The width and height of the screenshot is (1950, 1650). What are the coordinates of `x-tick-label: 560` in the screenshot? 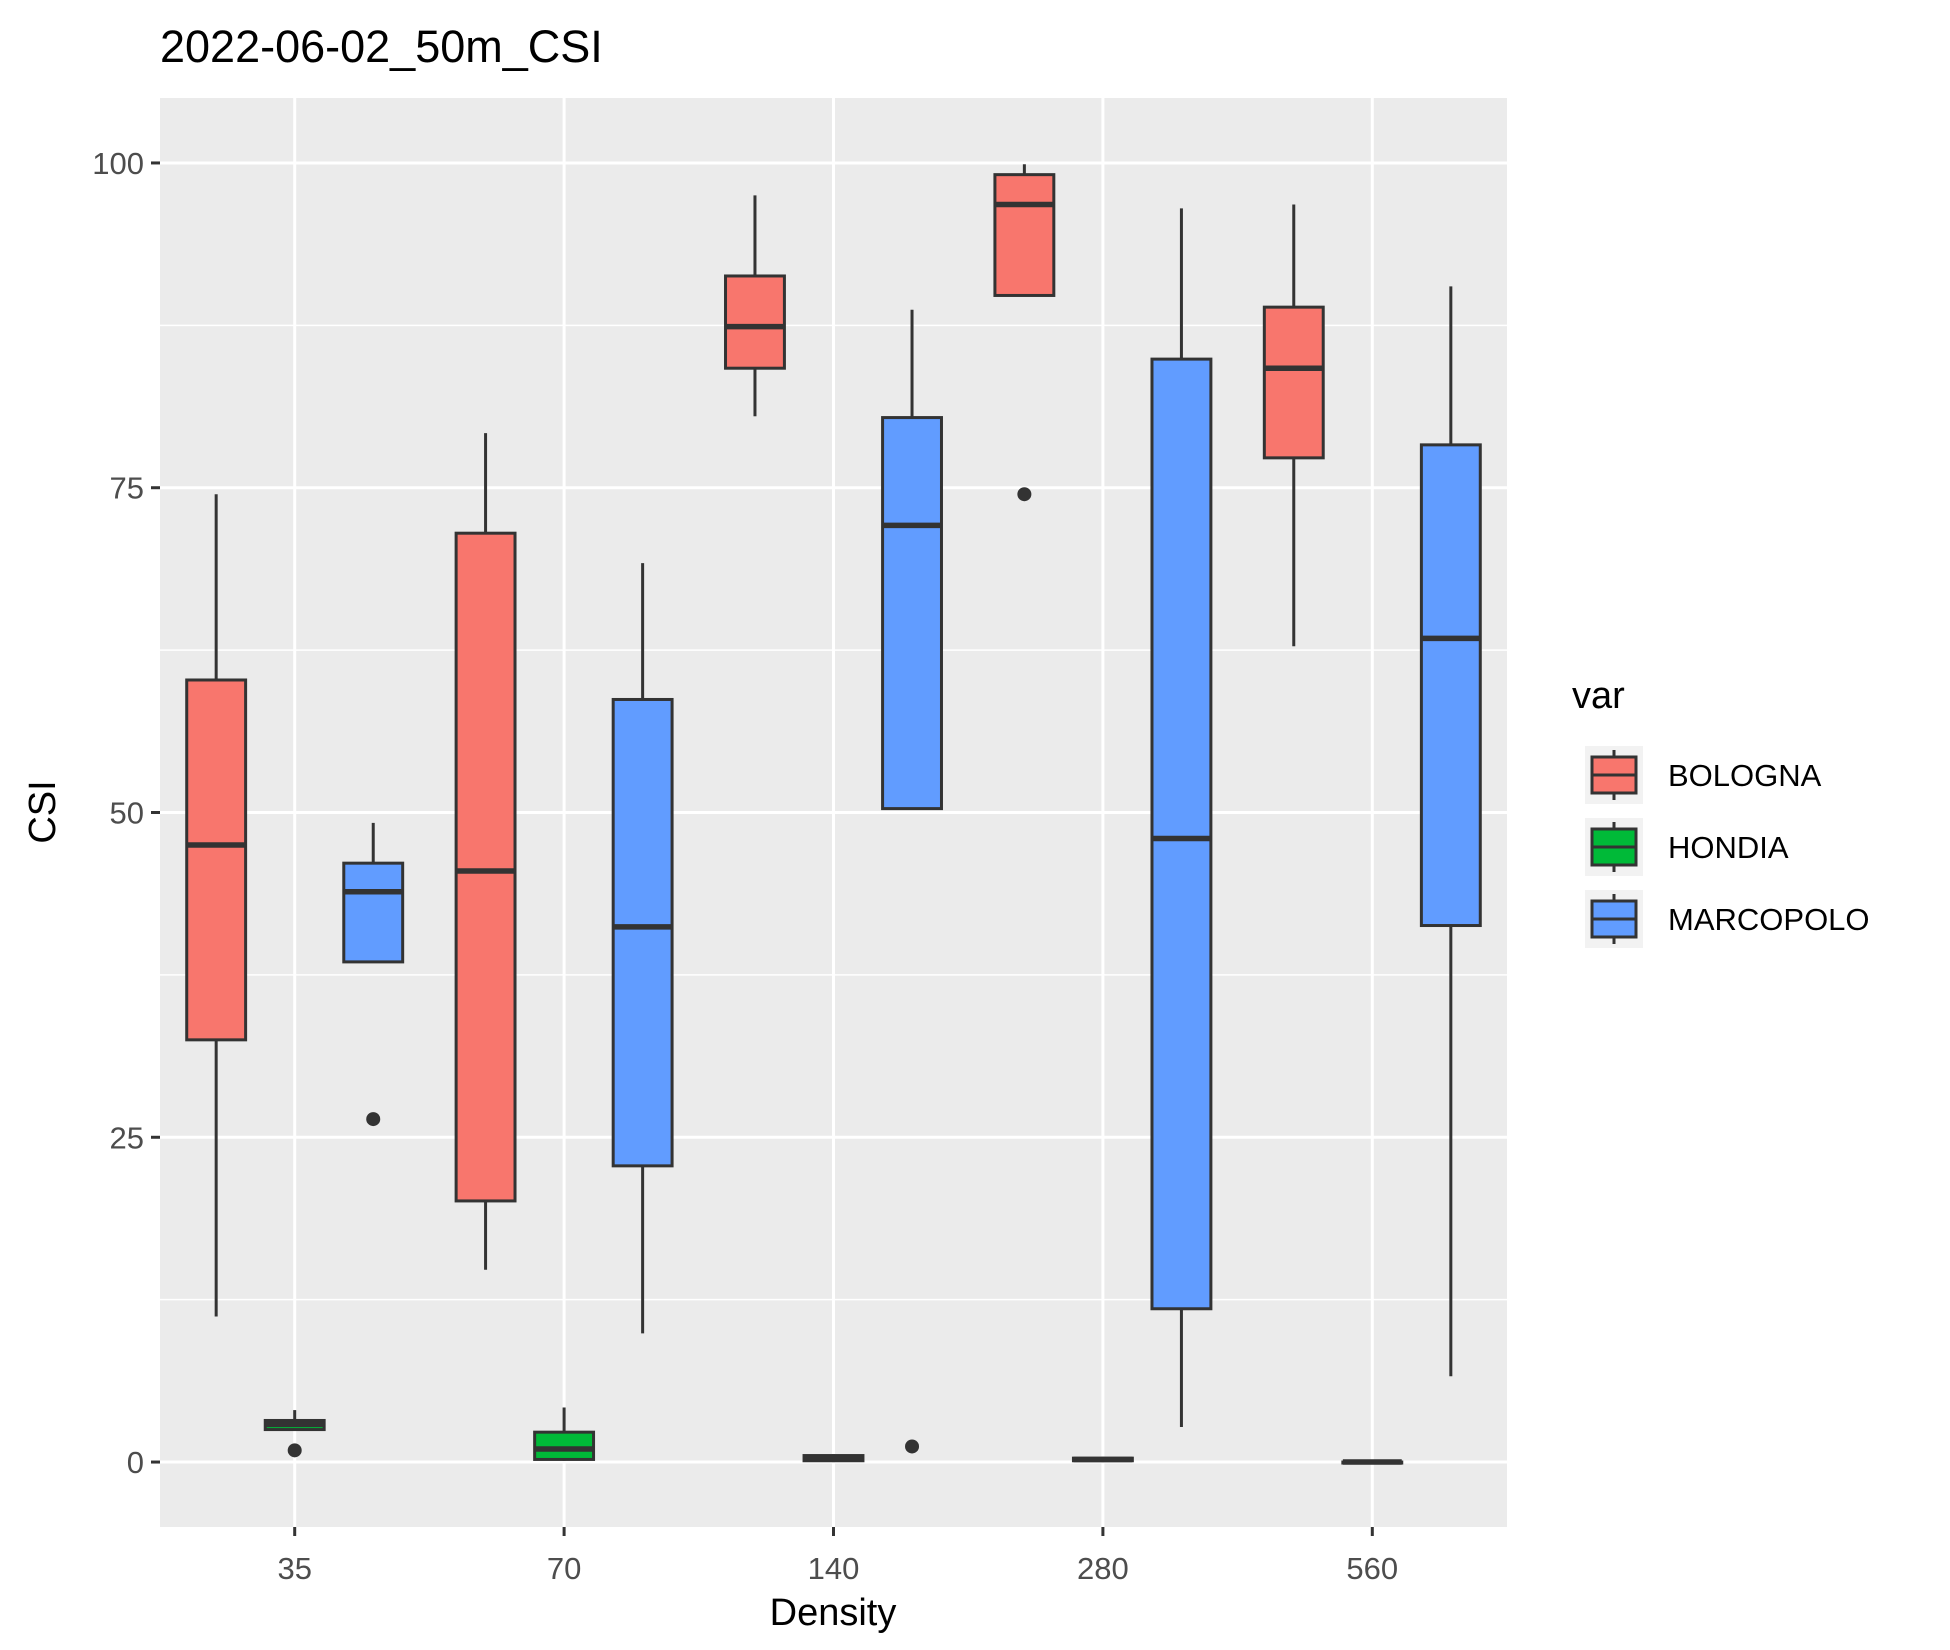 It's located at (1372, 1568).